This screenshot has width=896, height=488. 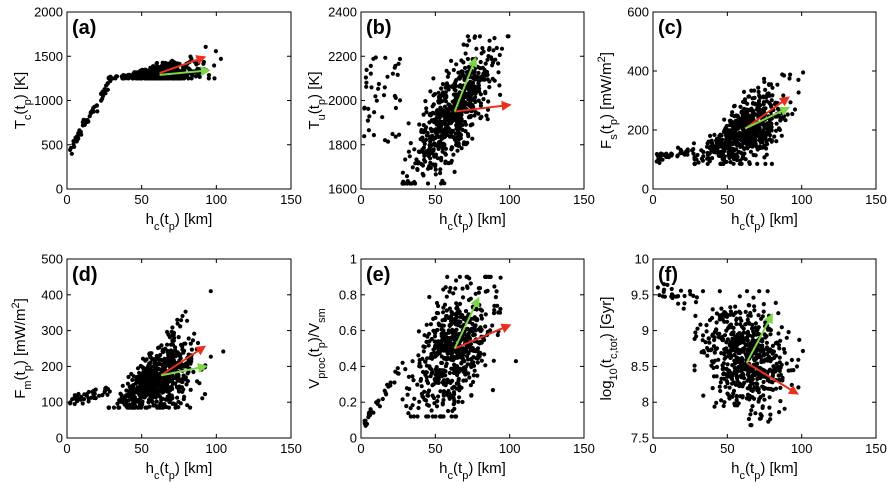 What do you see at coordinates (379, 28) in the screenshot?
I see `panel-label: (b)` at bounding box center [379, 28].